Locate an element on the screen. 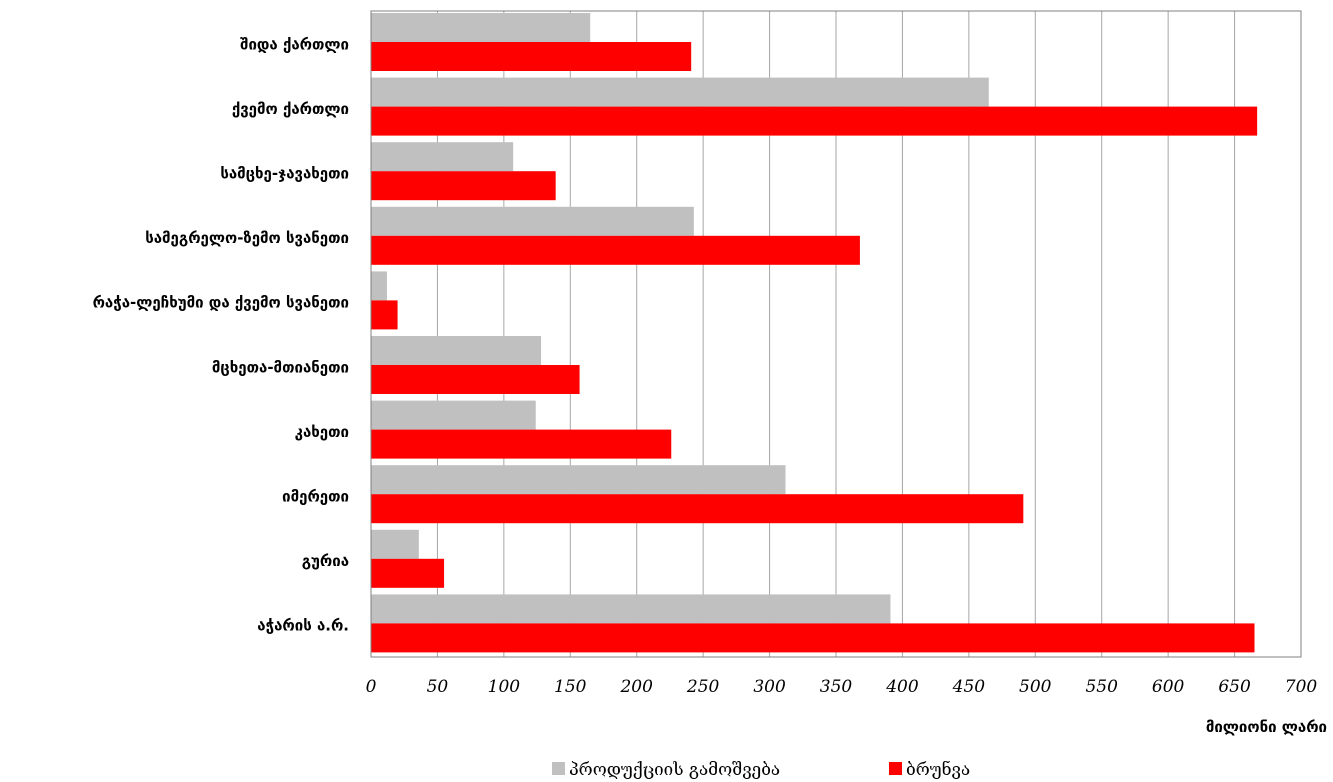  x-tick-label: 550 is located at coordinates (1101, 687).